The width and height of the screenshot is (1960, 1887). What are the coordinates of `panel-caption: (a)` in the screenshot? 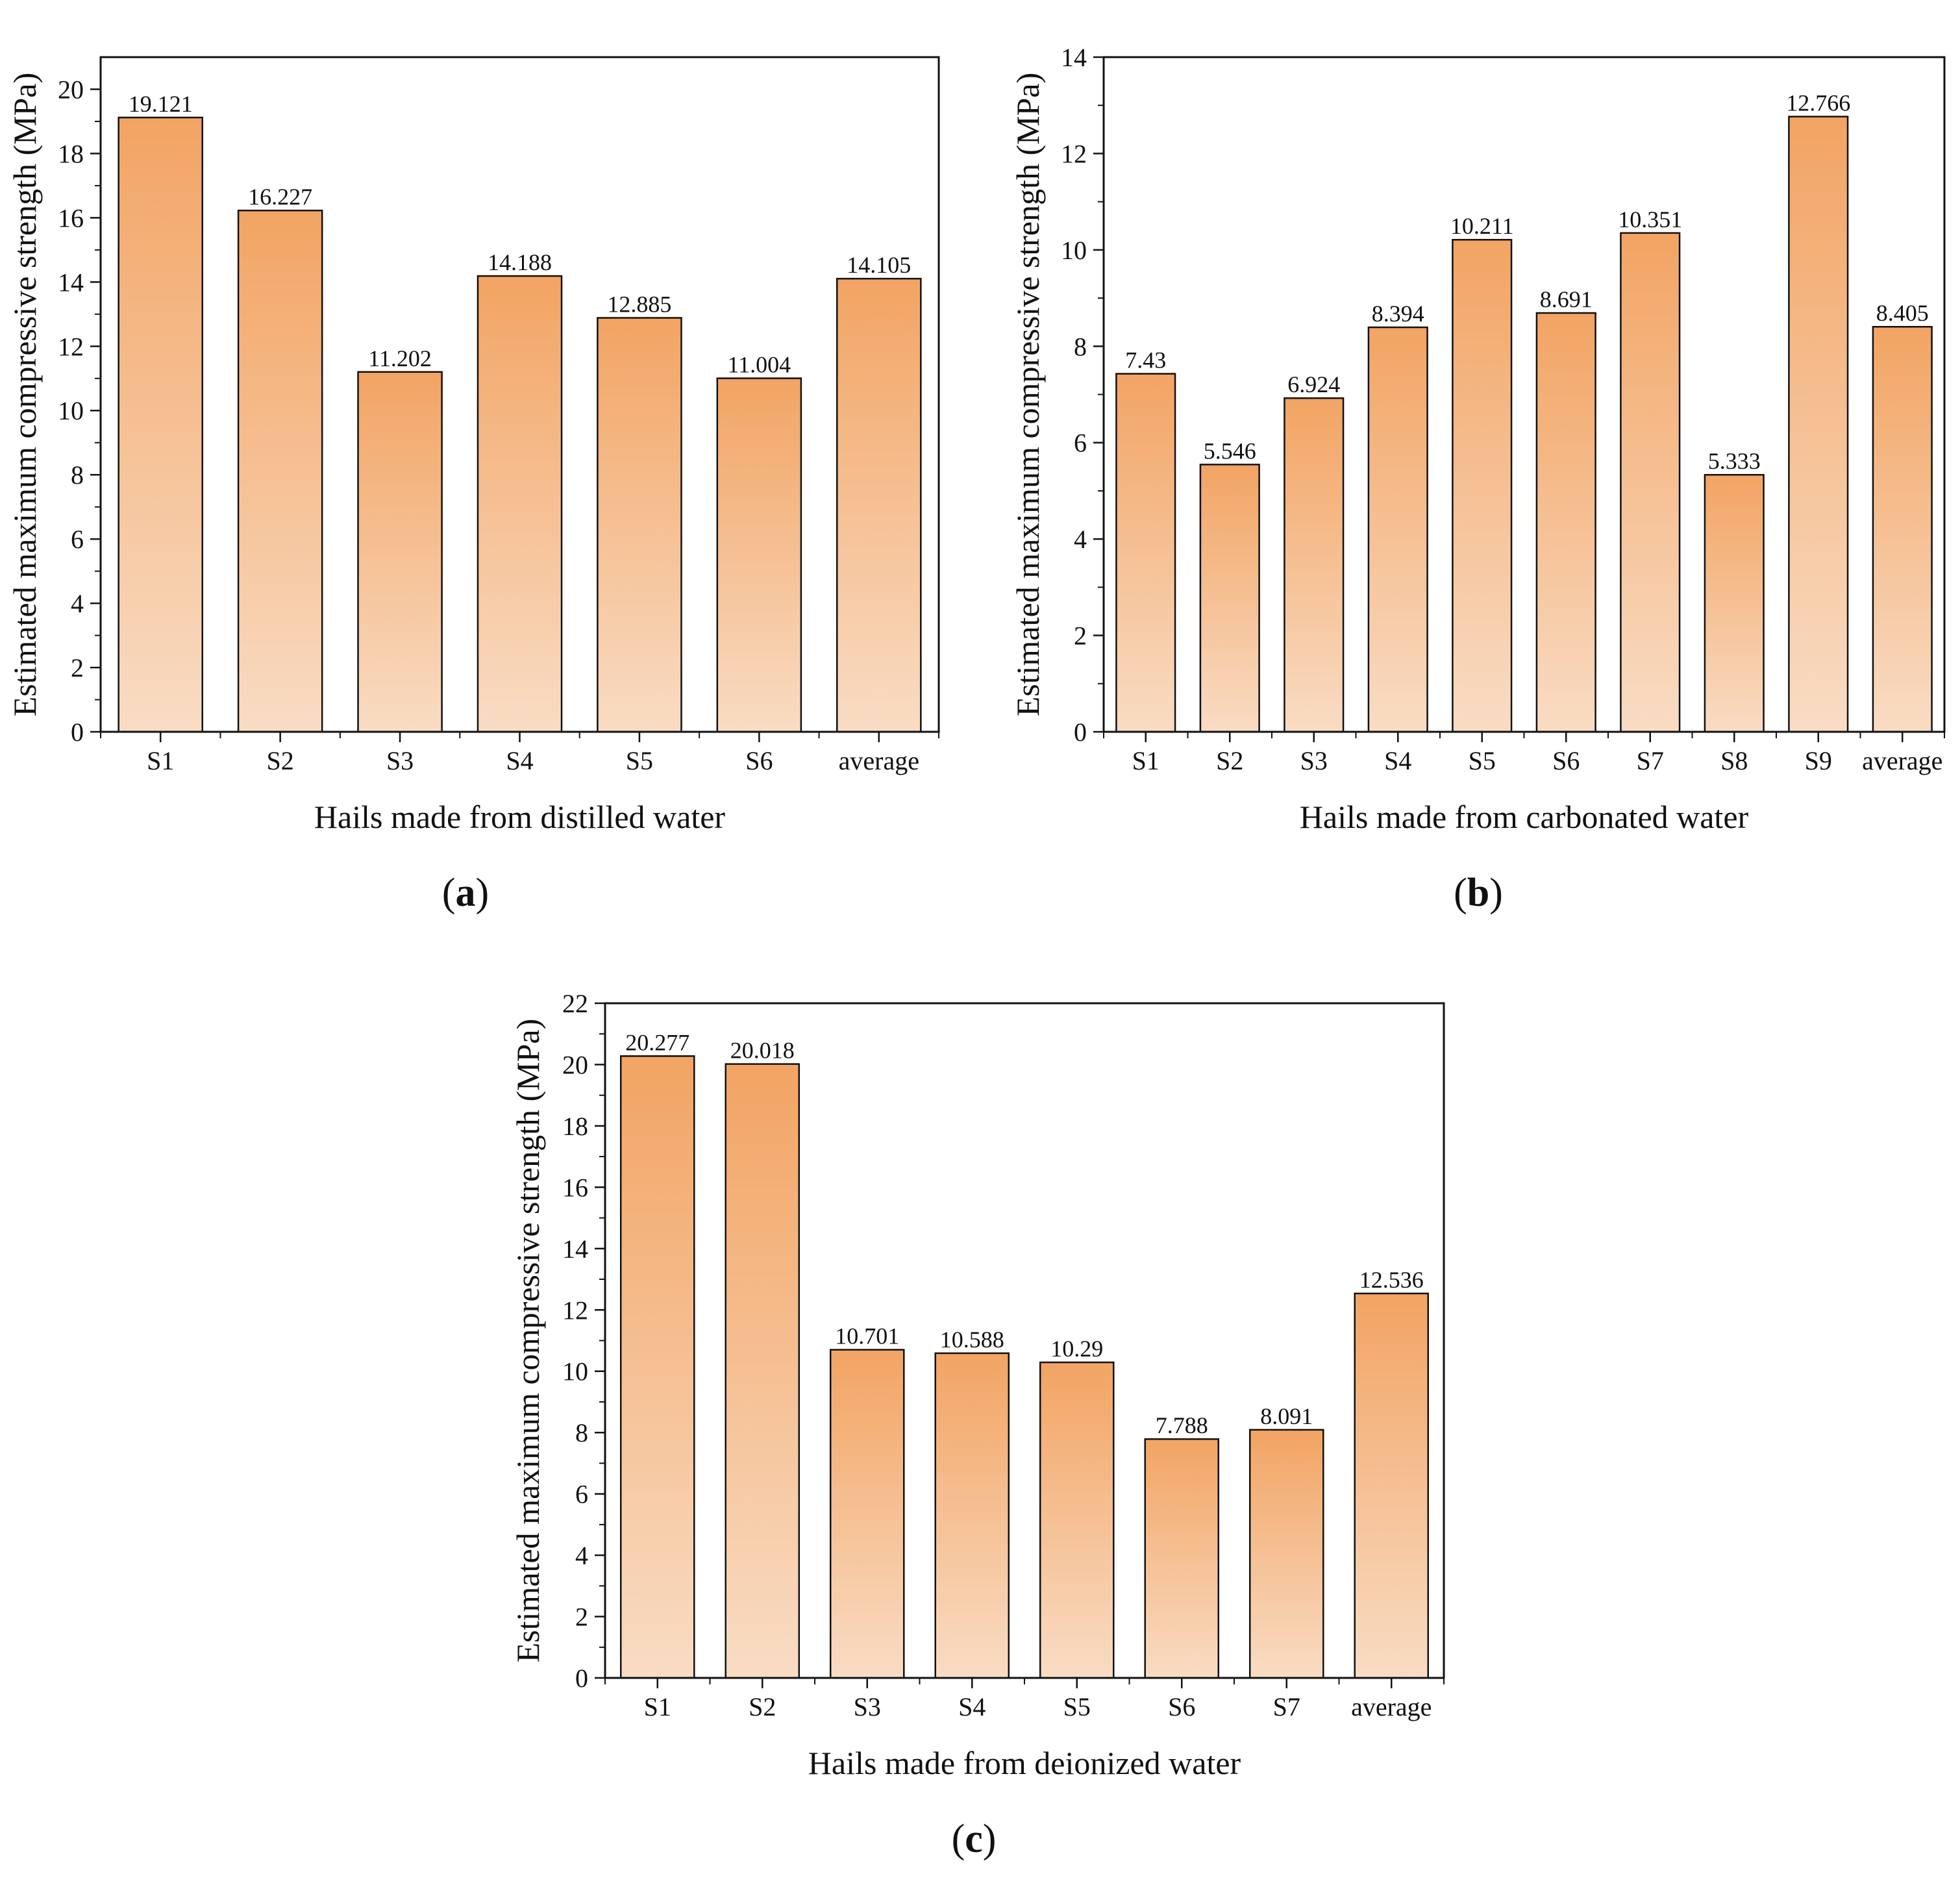 It's located at (465, 893).